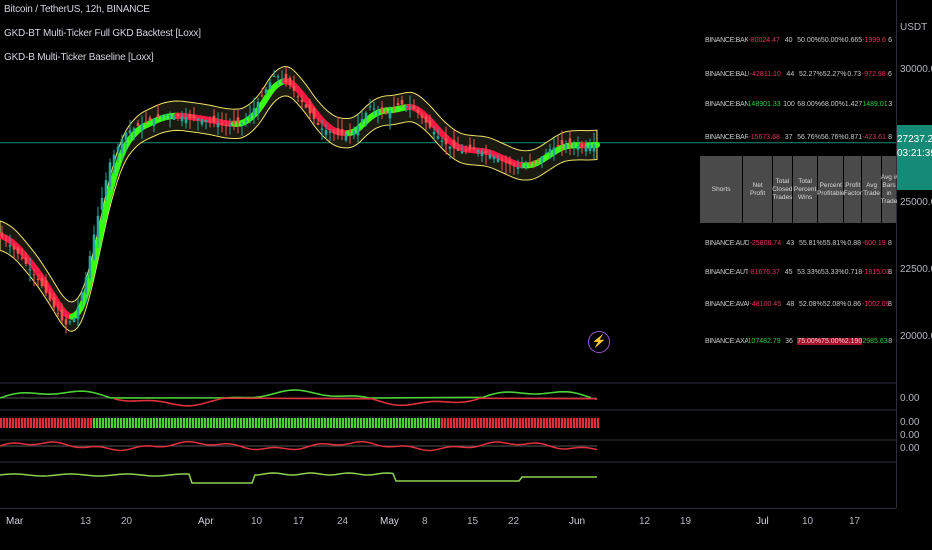 The width and height of the screenshot is (932, 550). I want to click on net-profit-cell: -42811.10, so click(765, 74).